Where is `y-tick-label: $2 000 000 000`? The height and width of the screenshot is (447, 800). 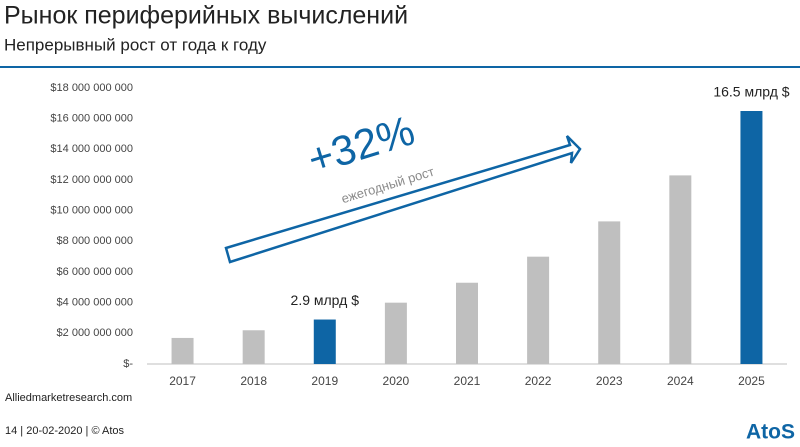 y-tick-label: $2 000 000 000 is located at coordinates (95, 333).